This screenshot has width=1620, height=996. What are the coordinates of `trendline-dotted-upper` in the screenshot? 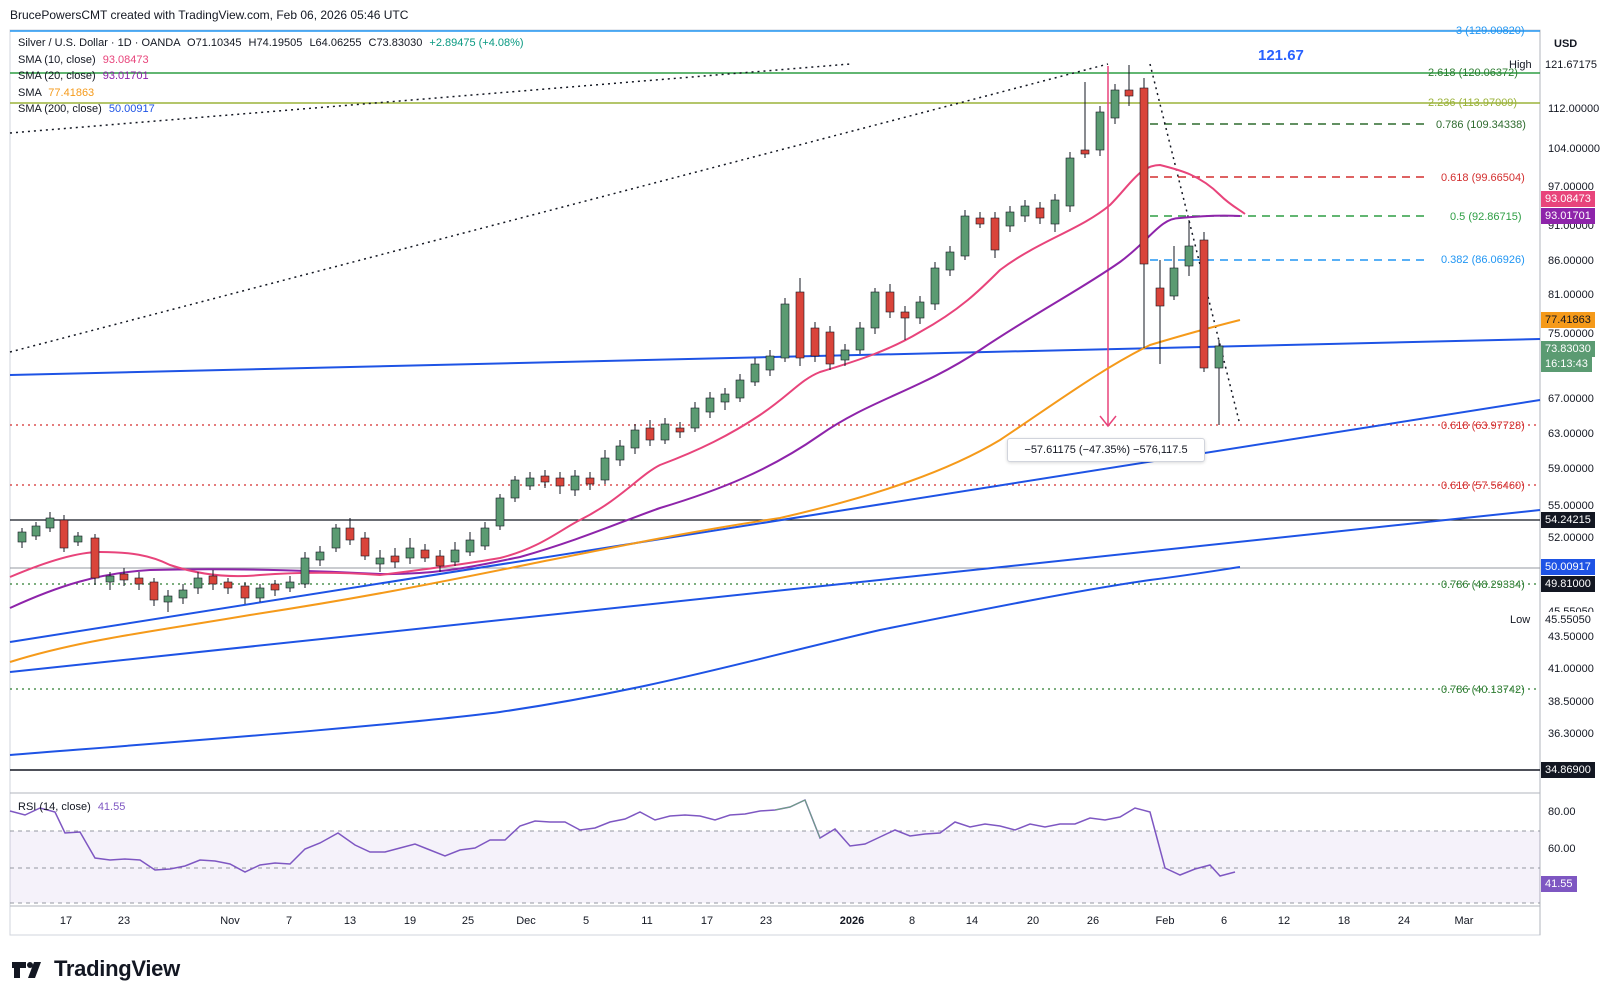 It's located at (430, 98).